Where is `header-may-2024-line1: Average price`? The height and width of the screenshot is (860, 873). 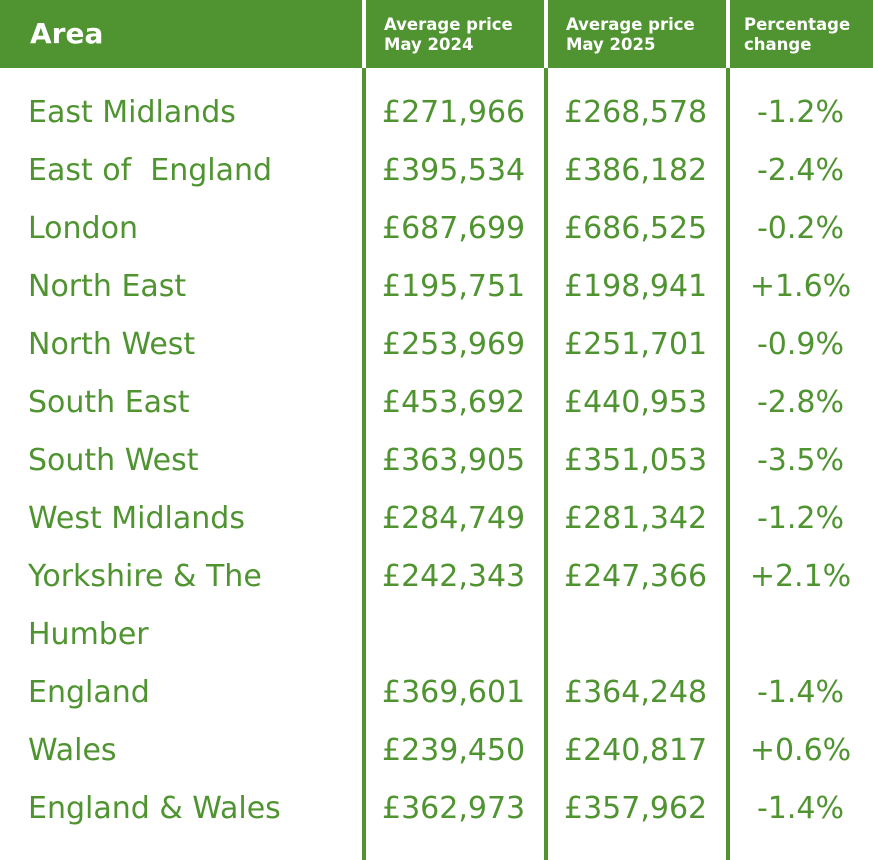
header-may-2024-line1: Average price is located at coordinates (448, 24).